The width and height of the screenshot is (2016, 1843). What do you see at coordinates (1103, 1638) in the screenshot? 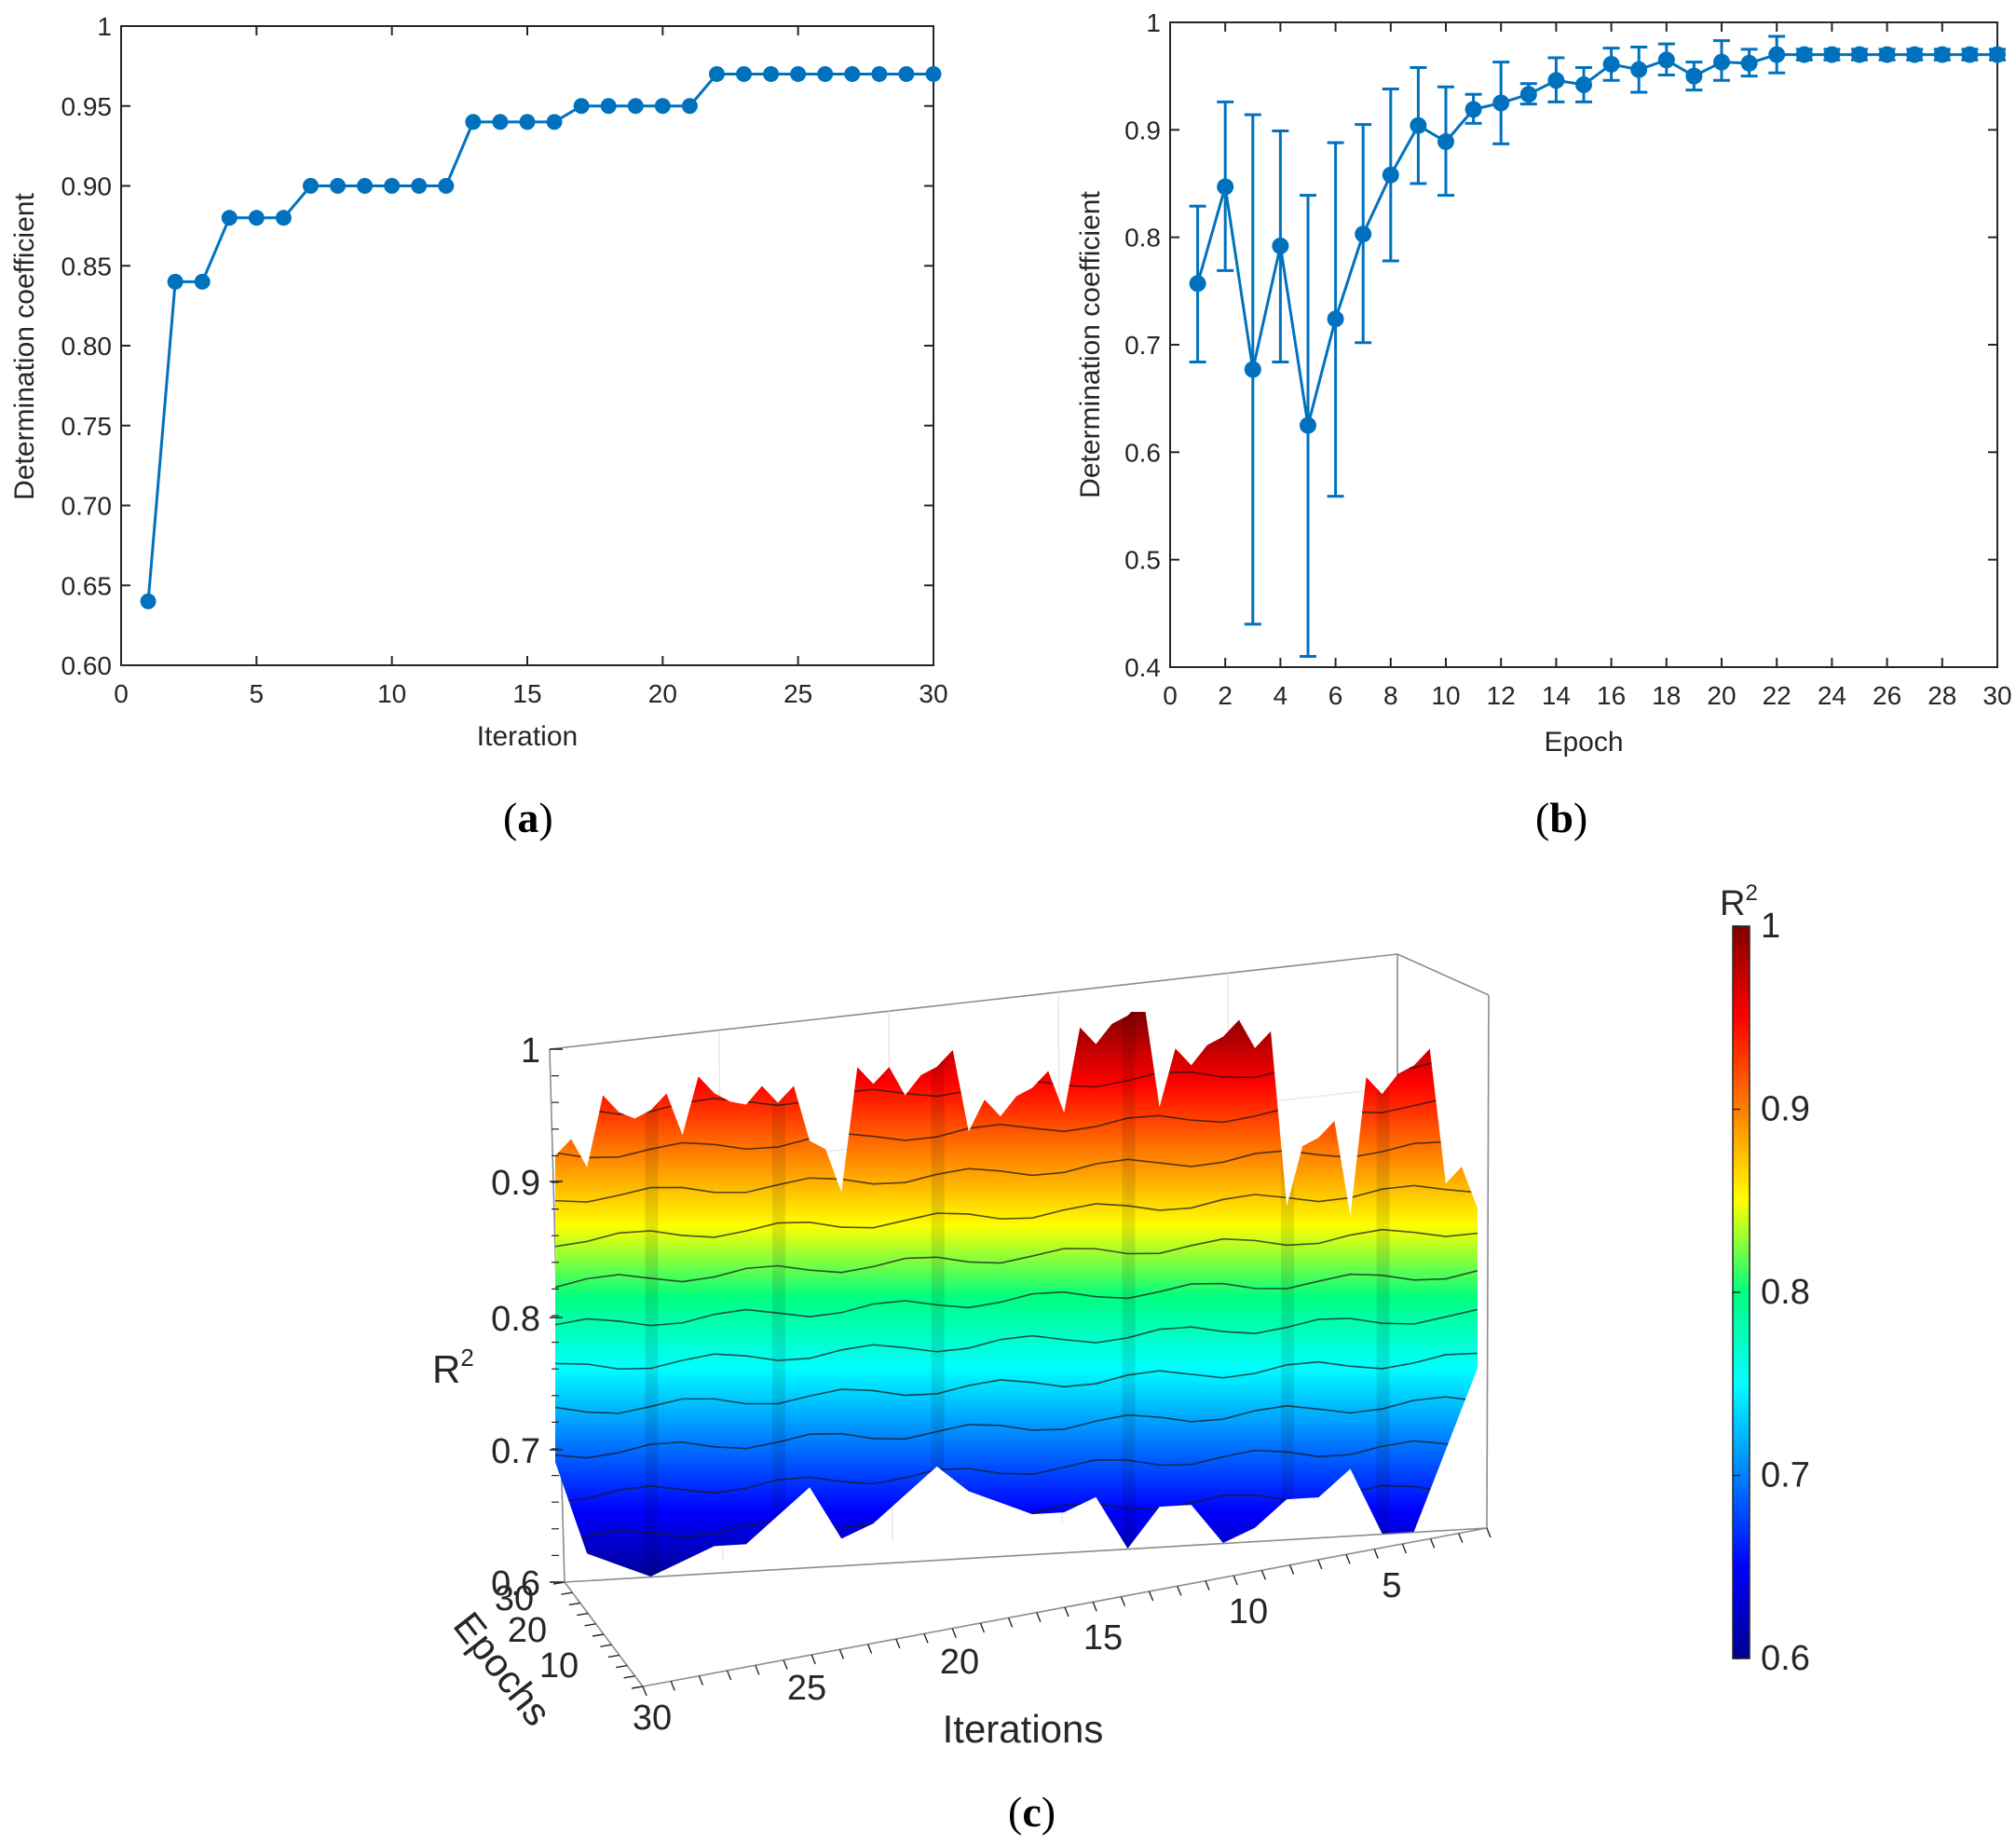
I see `iteration-tick-label-c: 15` at bounding box center [1103, 1638].